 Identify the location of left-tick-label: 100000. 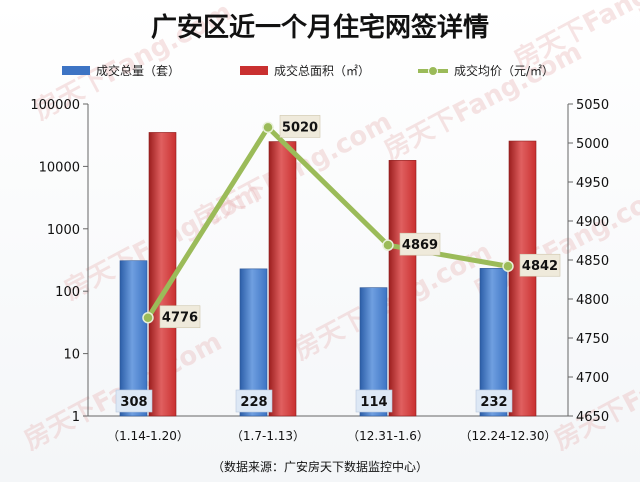
(55, 105).